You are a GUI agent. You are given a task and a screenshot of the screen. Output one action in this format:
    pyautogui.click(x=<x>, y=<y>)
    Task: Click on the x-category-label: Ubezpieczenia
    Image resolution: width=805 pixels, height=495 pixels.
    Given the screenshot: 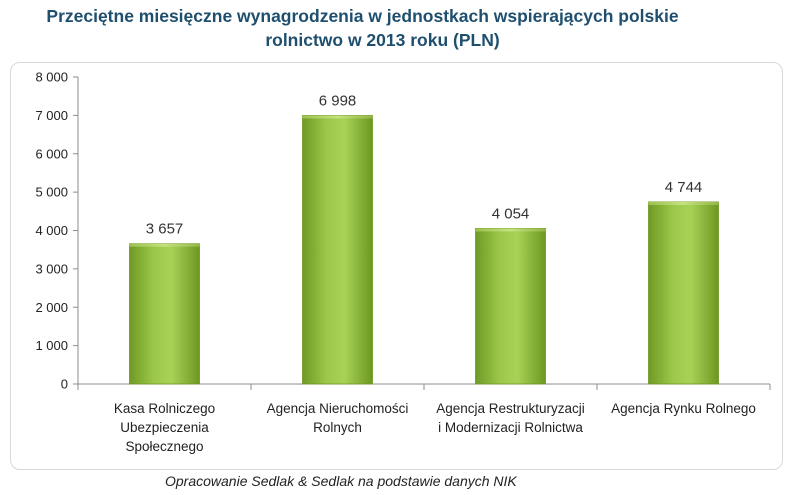 What is the action you would take?
    pyautogui.click(x=164, y=427)
    